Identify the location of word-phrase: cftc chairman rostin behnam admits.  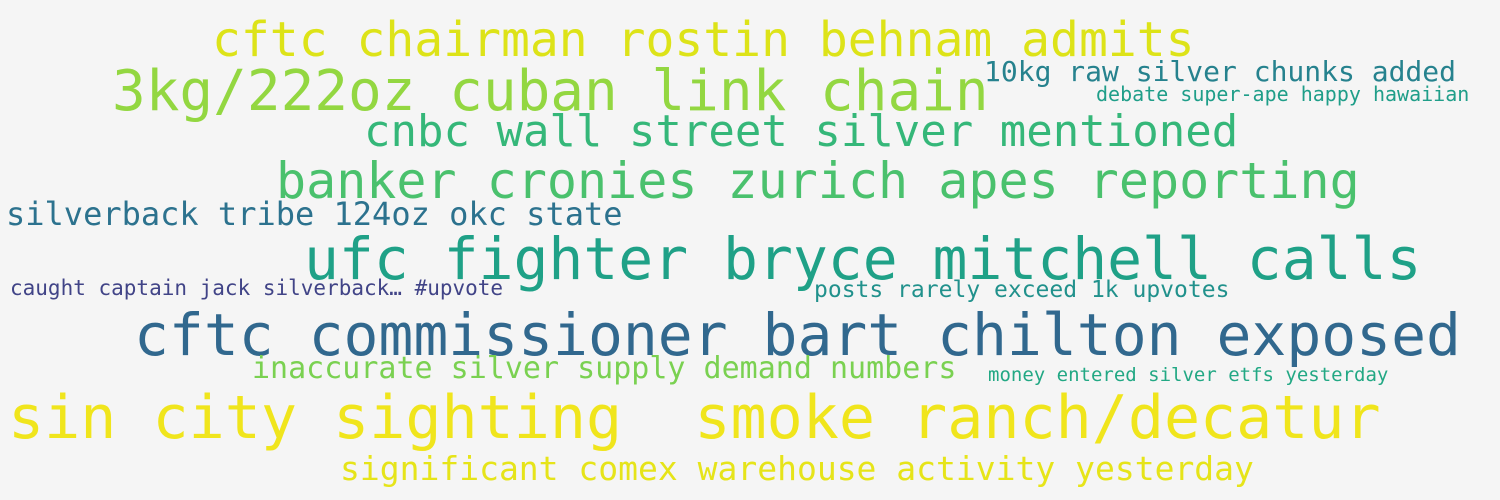
(703, 40).